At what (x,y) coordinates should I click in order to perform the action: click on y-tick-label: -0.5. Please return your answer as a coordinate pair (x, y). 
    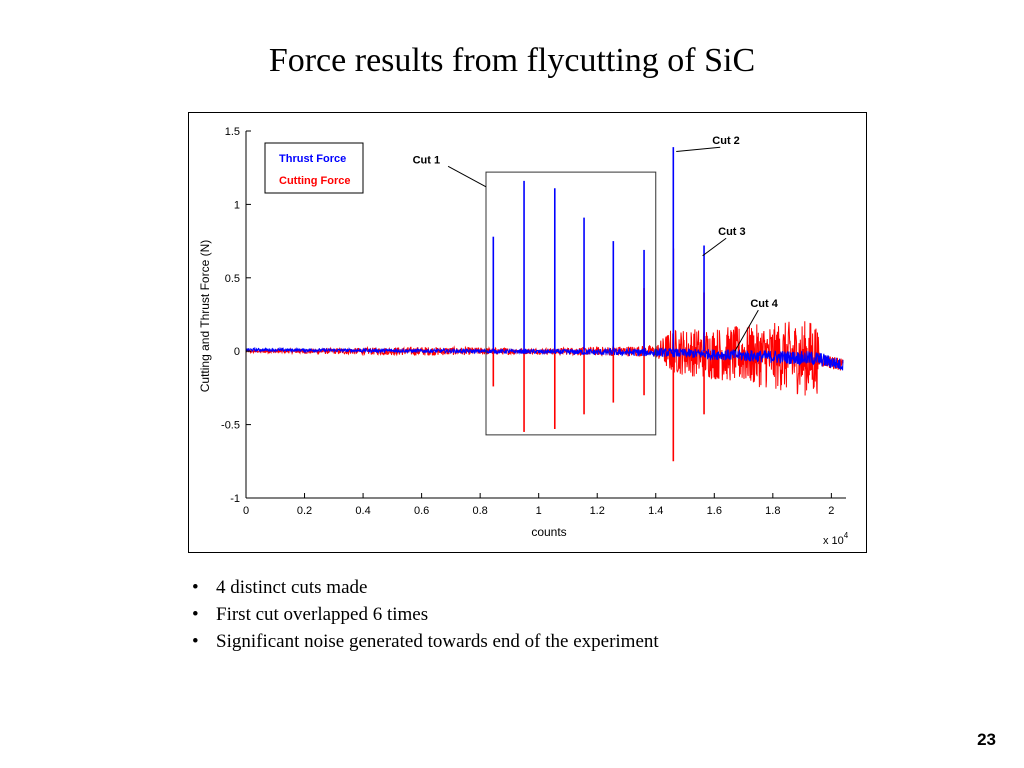
    Looking at the image, I should click on (230, 426).